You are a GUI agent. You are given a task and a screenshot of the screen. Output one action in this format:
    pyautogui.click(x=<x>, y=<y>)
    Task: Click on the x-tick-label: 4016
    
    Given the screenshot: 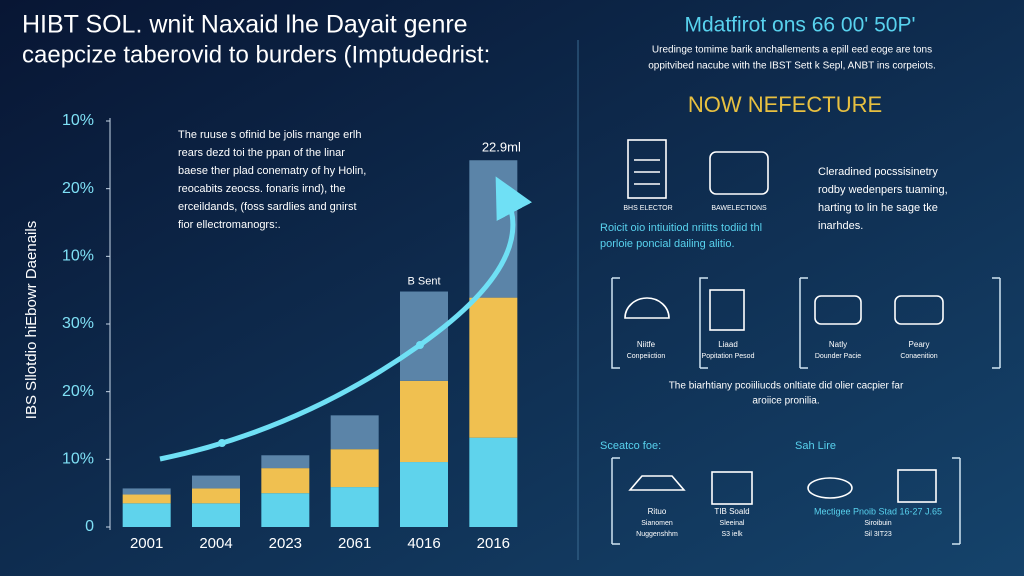 What is the action you would take?
    pyautogui.click(x=423, y=543)
    